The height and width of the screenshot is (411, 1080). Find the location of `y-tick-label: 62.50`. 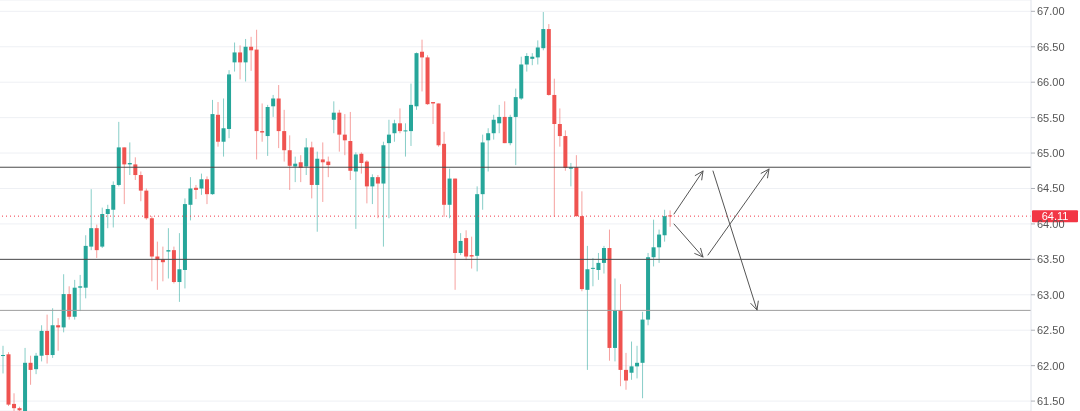

y-tick-label: 62.50 is located at coordinates (1051, 330).